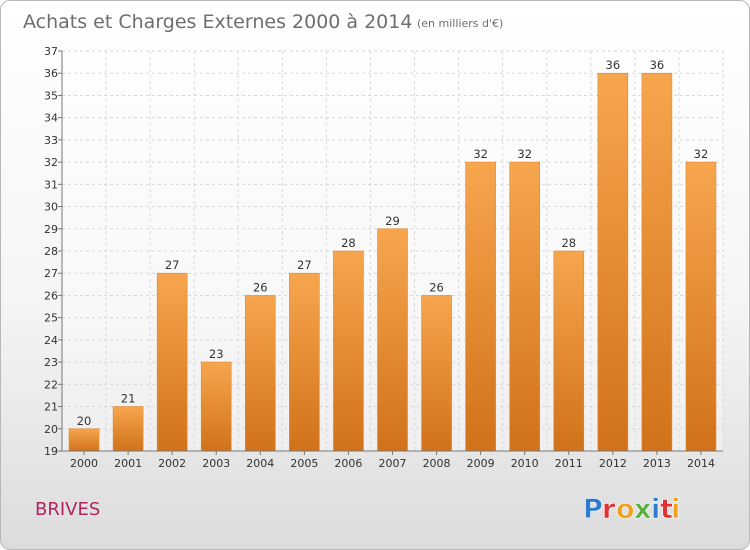 This screenshot has height=550, width=750. What do you see at coordinates (51, 140) in the screenshot?
I see `y-tick-label: 33` at bounding box center [51, 140].